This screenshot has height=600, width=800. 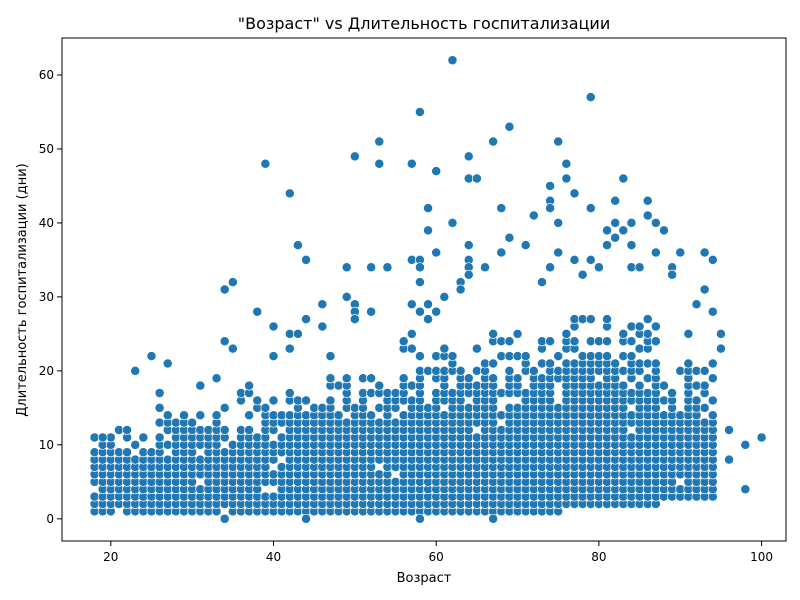 What do you see at coordinates (438, 552) in the screenshot?
I see `x-axis-ticks: 20 40 60 80 100` at bounding box center [438, 552].